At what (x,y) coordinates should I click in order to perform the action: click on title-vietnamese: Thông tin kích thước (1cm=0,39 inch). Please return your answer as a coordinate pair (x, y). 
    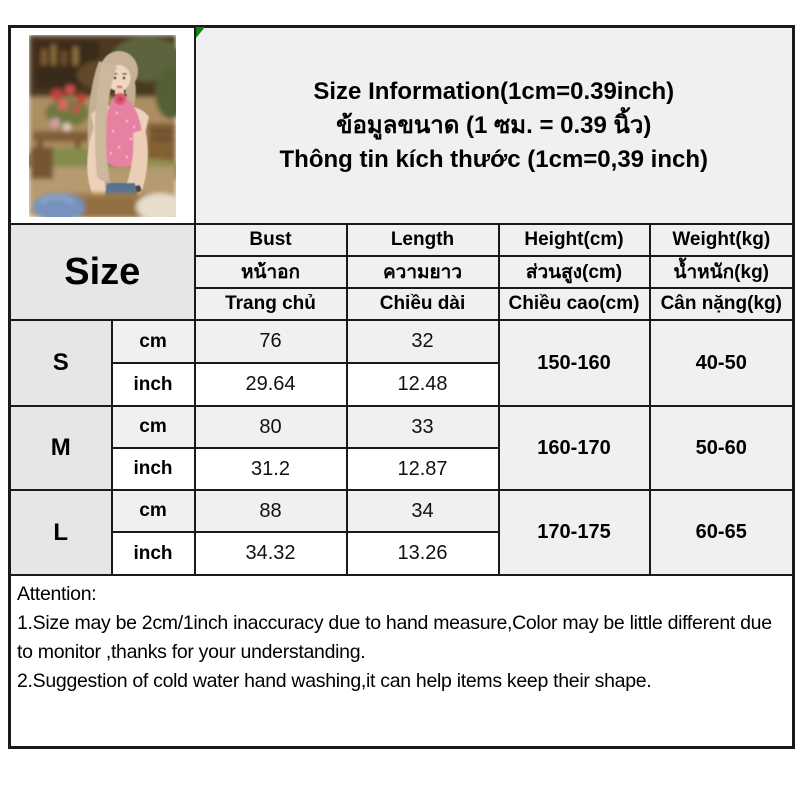
    Looking at the image, I should click on (494, 159).